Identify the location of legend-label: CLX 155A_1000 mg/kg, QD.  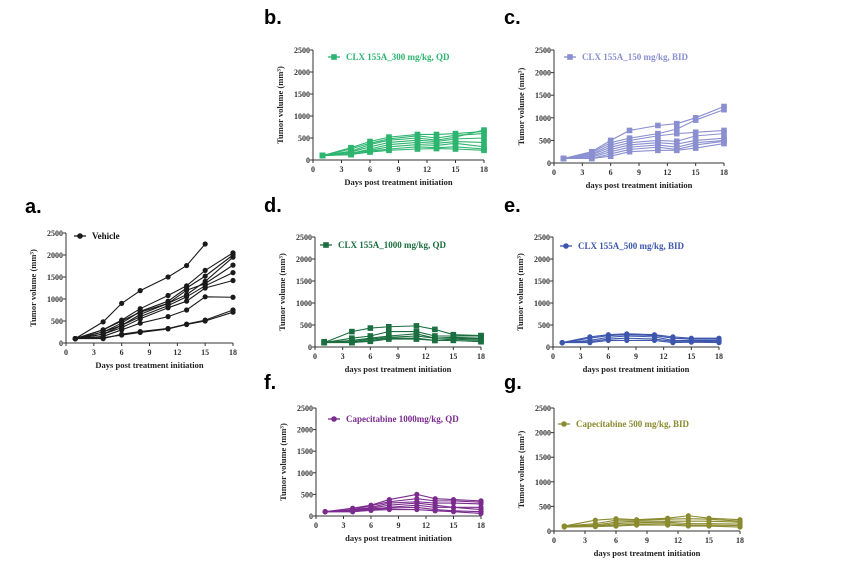
(392, 245).